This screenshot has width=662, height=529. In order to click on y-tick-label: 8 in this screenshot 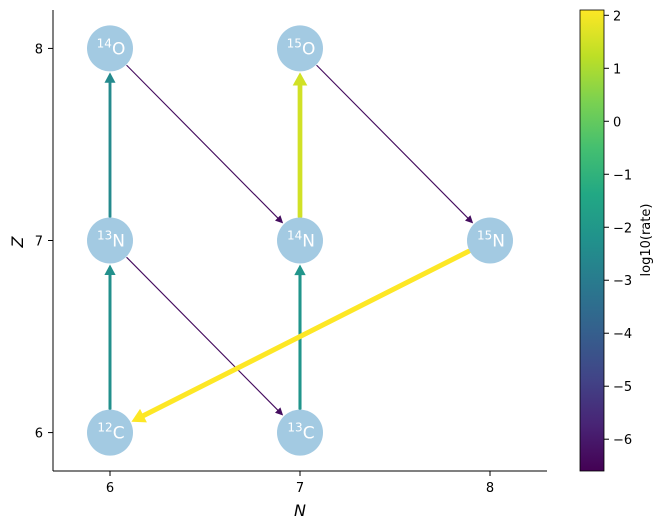, I will do `click(39, 49)`.